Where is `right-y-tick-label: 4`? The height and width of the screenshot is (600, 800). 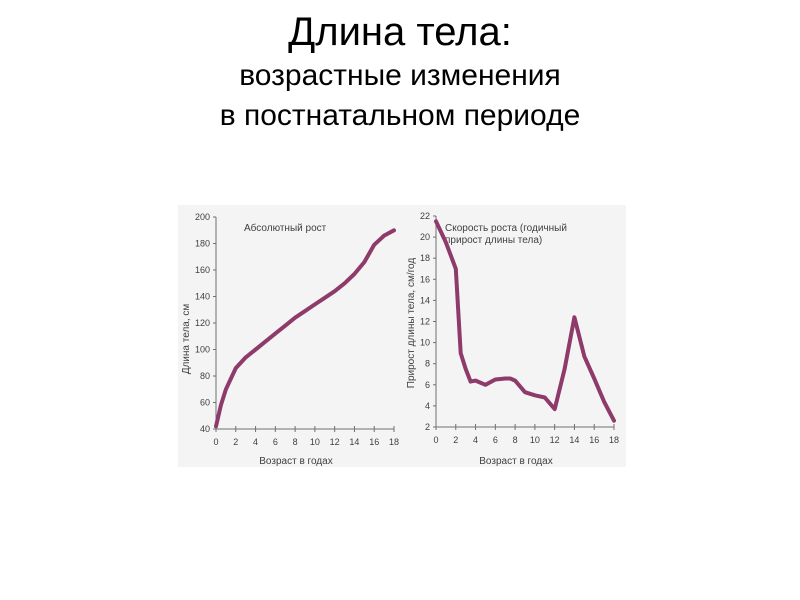 right-y-tick-label: 4 is located at coordinates (427, 406).